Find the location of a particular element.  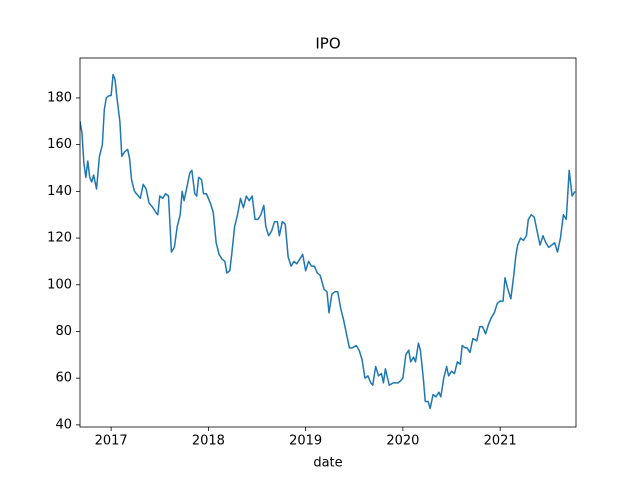

x-tick-label: 2018 is located at coordinates (208, 441).